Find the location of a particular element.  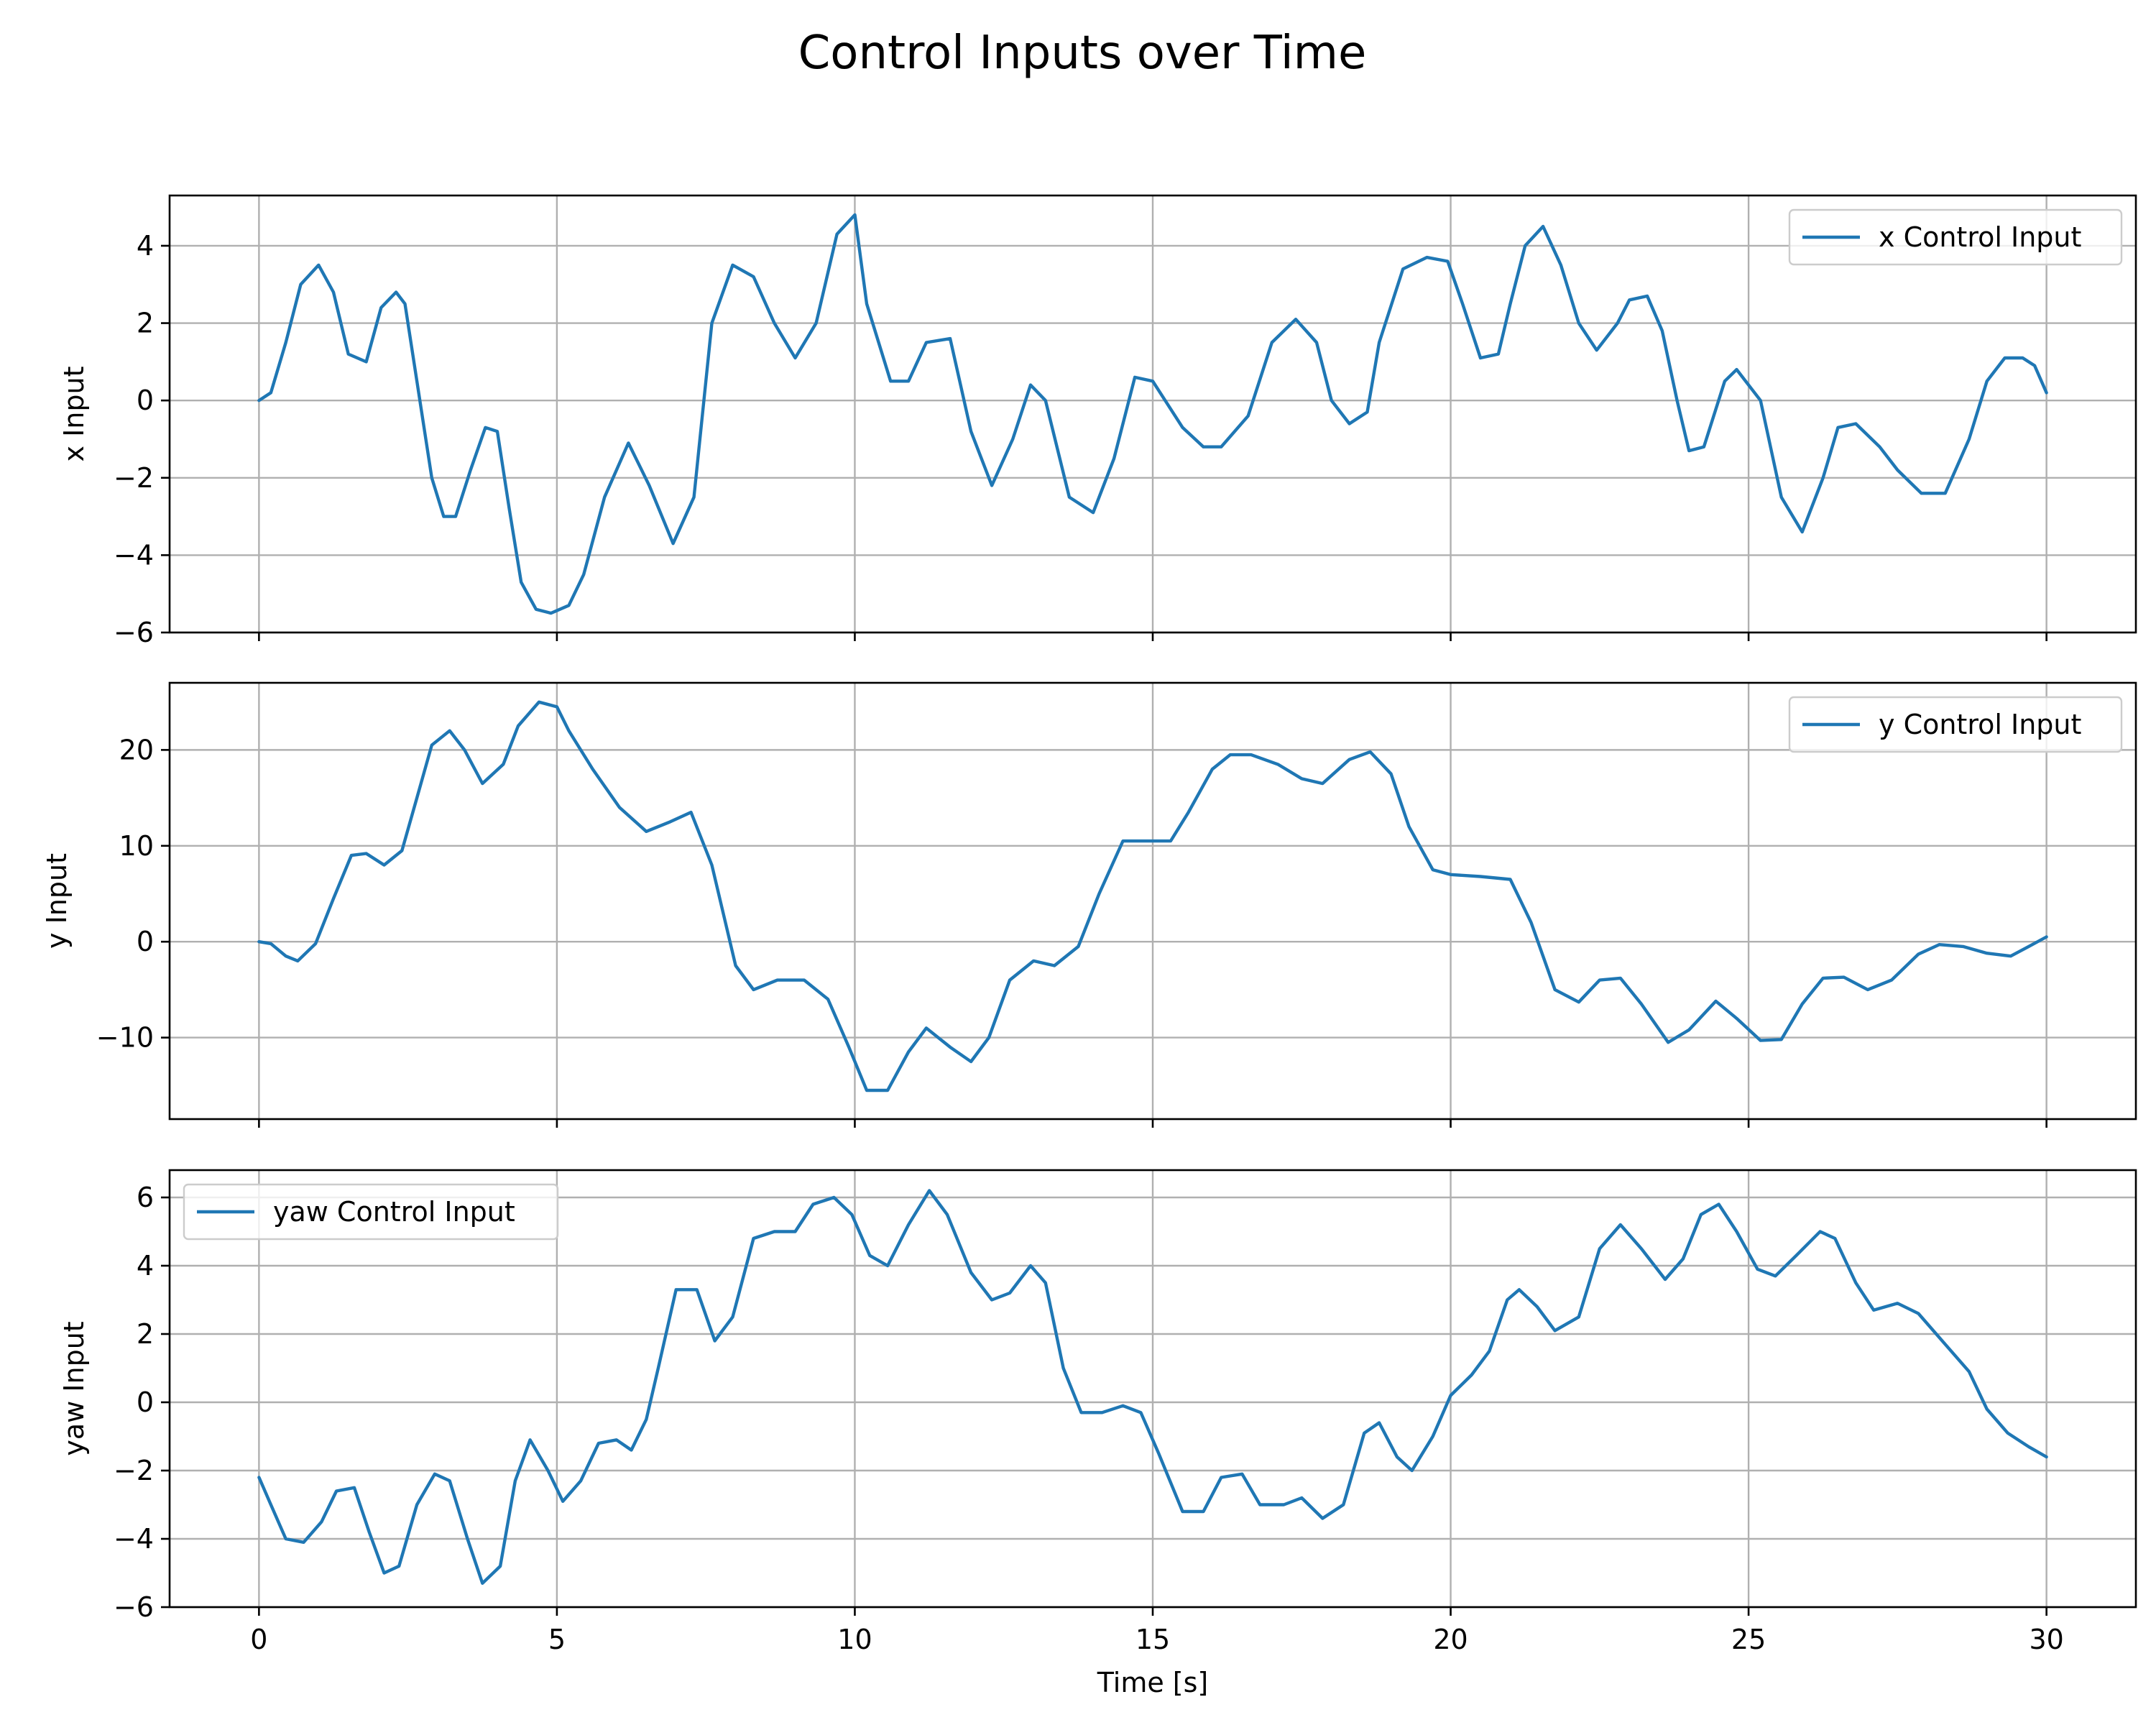

legend-label: yaw Control Input is located at coordinates (394, 1212).